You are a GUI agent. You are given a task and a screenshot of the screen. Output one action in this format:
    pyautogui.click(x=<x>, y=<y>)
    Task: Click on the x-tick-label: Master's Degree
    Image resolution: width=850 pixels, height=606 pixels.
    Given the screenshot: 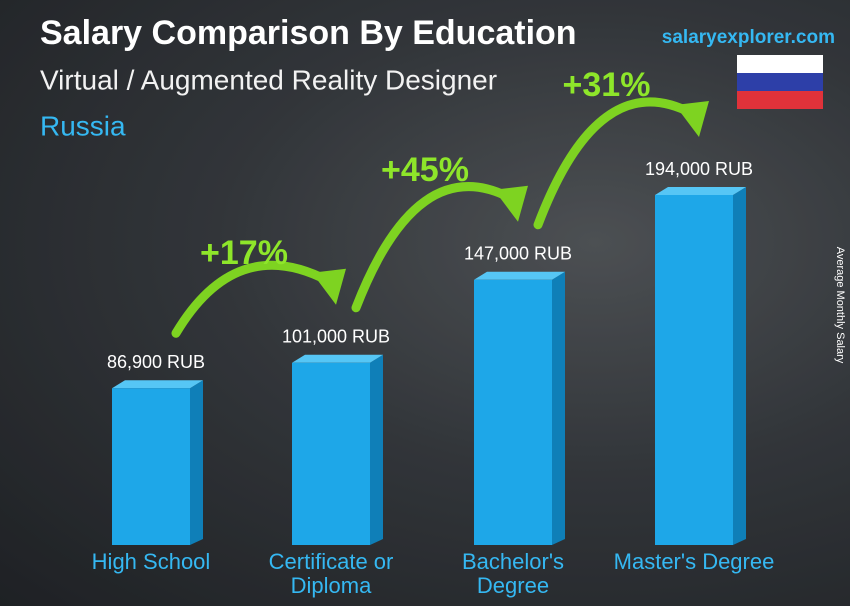 What is the action you would take?
    pyautogui.click(x=694, y=561)
    